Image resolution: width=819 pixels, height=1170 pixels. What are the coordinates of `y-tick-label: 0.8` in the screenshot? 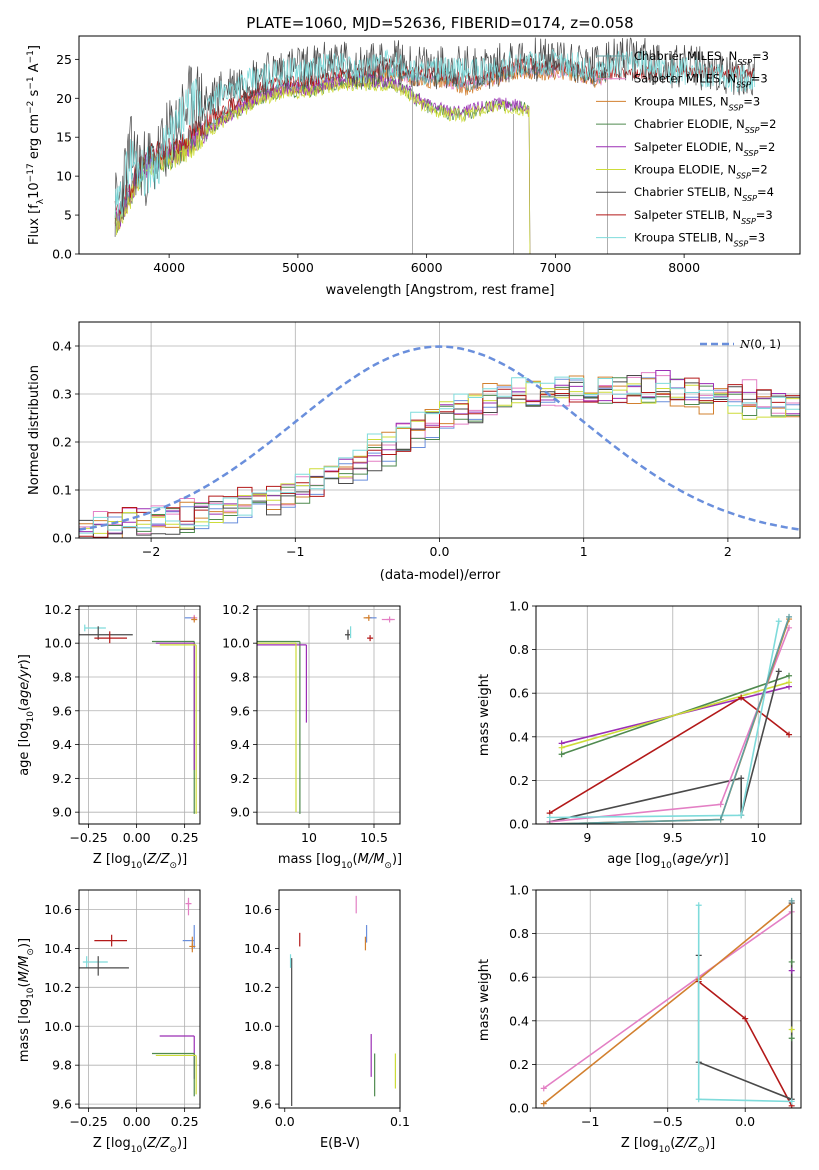 It's located at (519, 933).